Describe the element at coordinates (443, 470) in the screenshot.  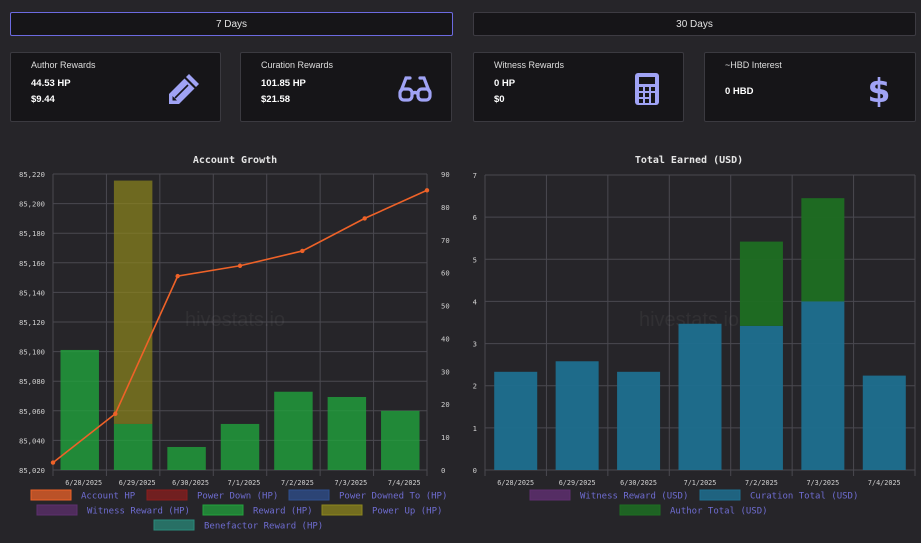
I see `y-right-tick-label: 0` at that location.